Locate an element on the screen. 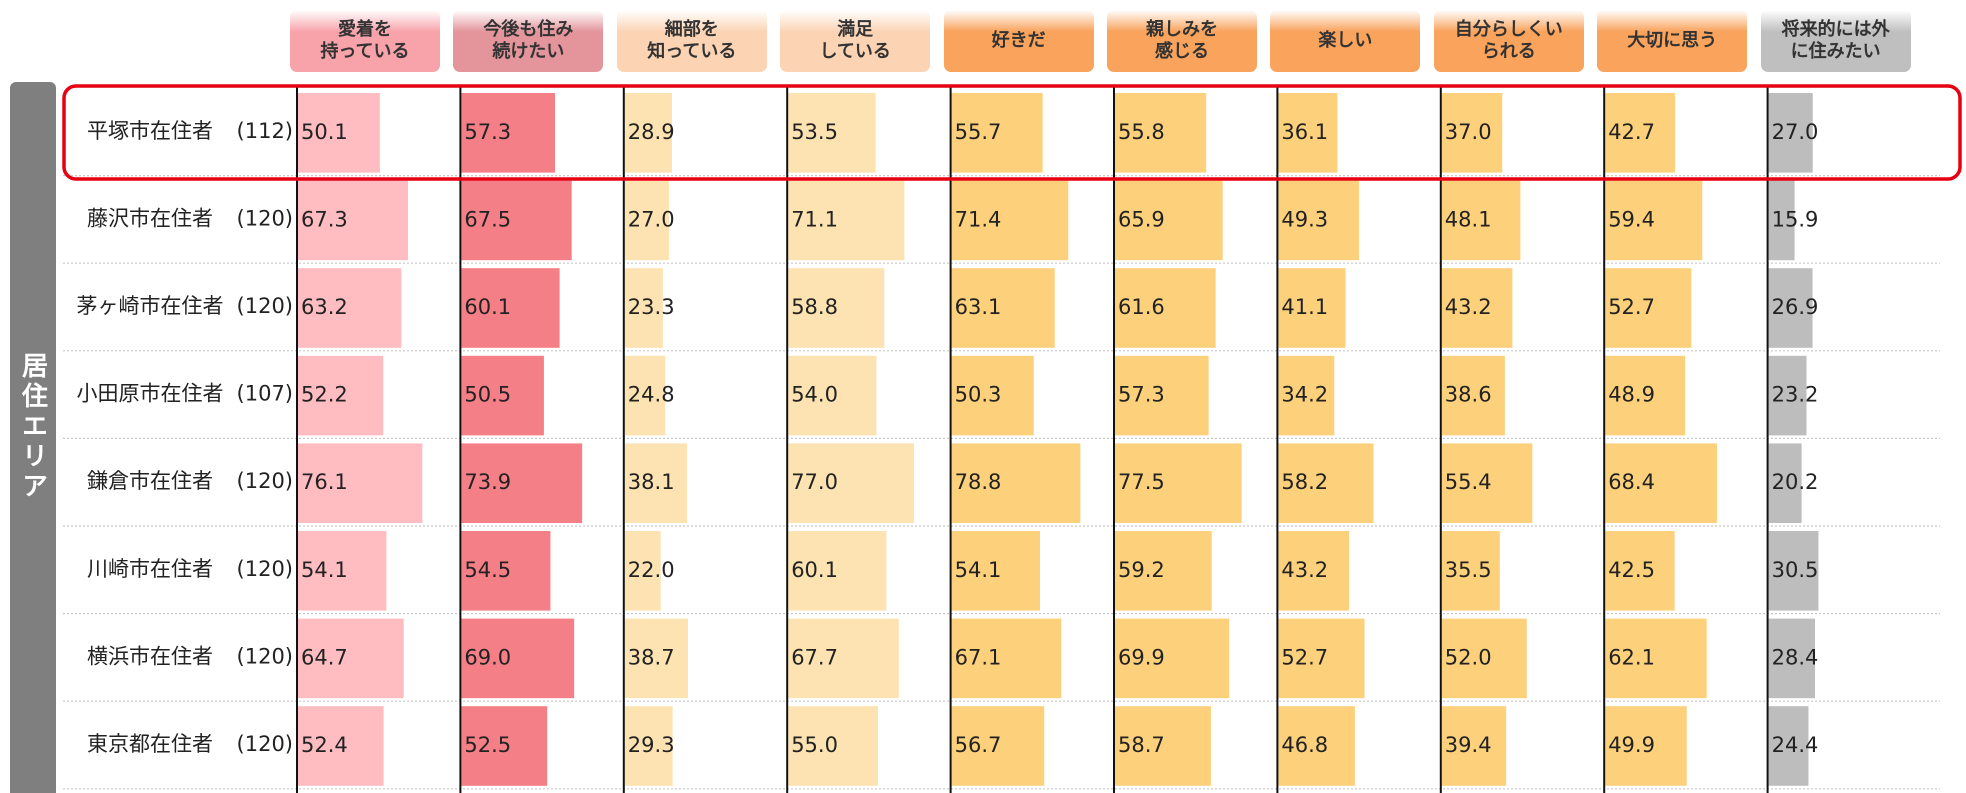  value-label: 23.2 is located at coordinates (1795, 395).